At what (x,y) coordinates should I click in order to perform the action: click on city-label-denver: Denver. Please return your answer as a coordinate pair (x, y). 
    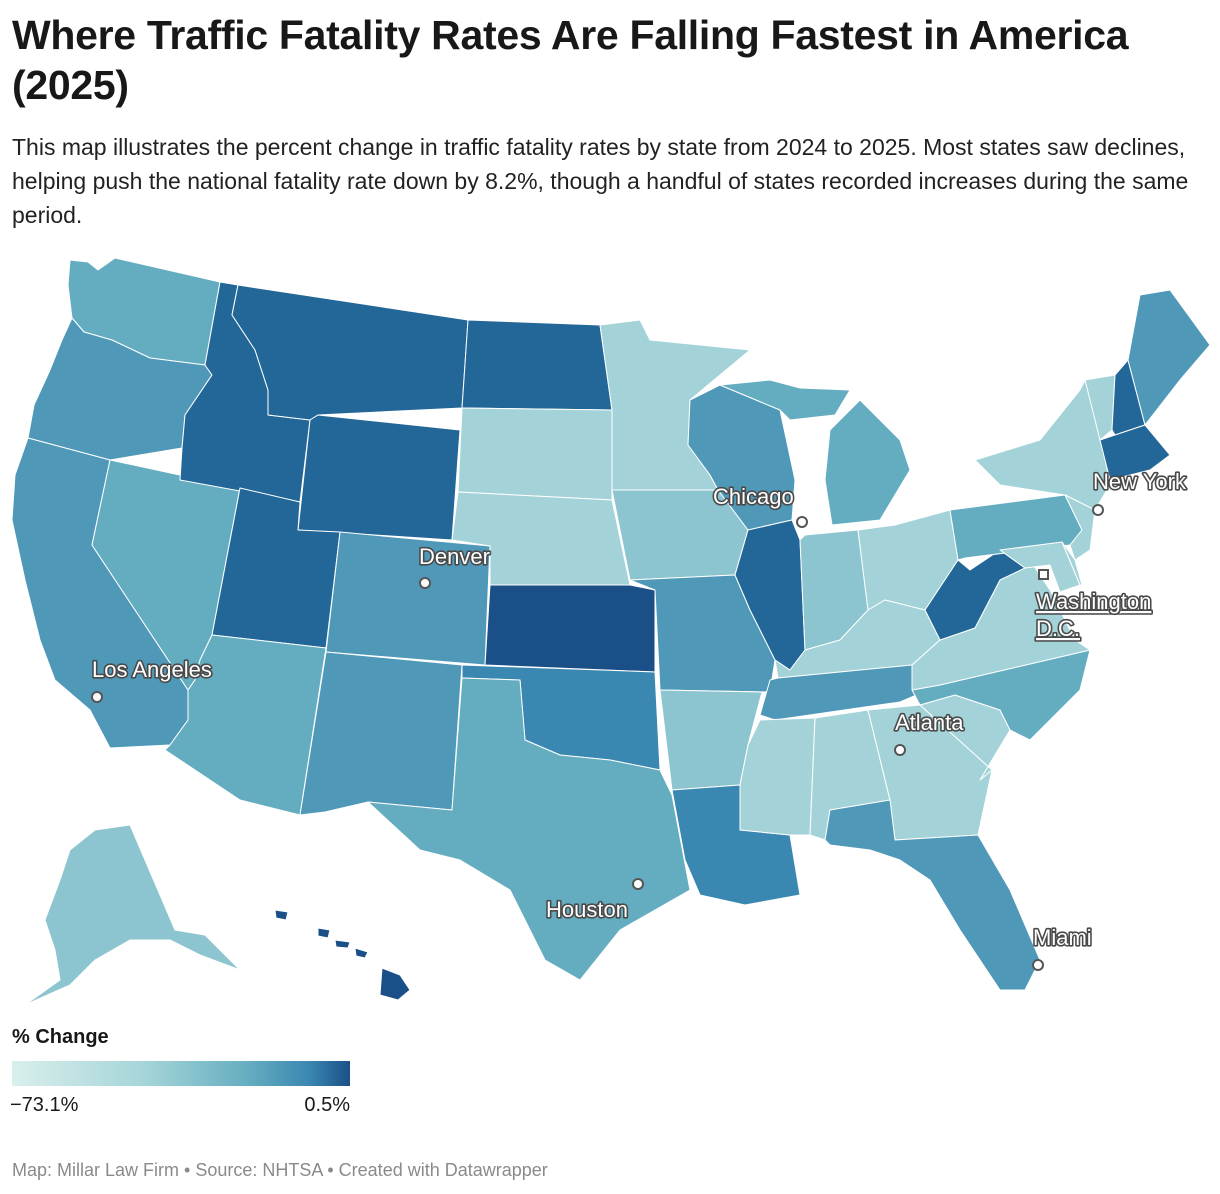
    Looking at the image, I should click on (454, 556).